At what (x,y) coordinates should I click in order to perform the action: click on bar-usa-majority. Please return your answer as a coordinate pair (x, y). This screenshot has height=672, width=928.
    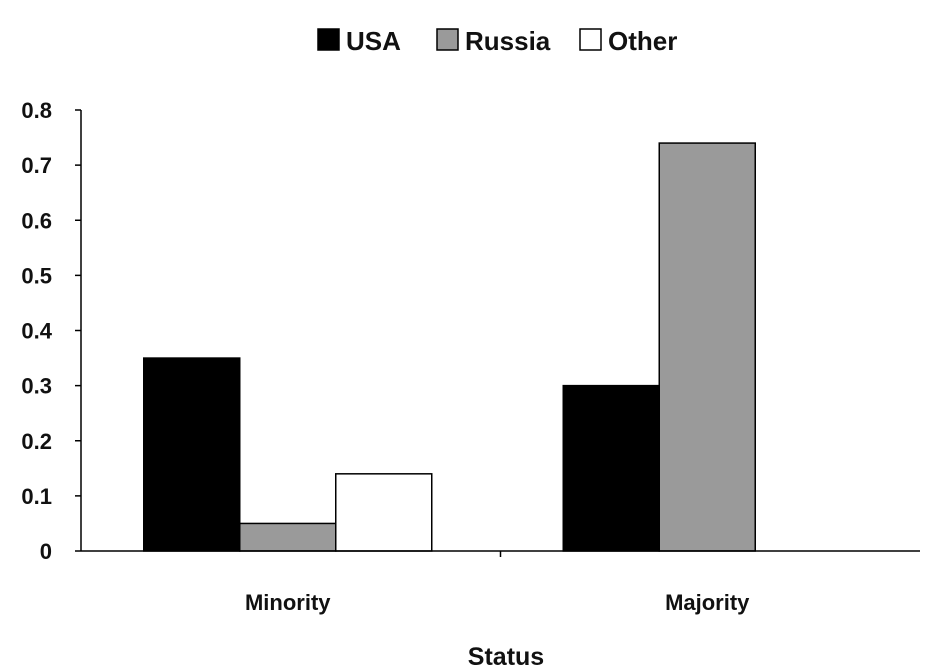
    Looking at the image, I should click on (611, 468).